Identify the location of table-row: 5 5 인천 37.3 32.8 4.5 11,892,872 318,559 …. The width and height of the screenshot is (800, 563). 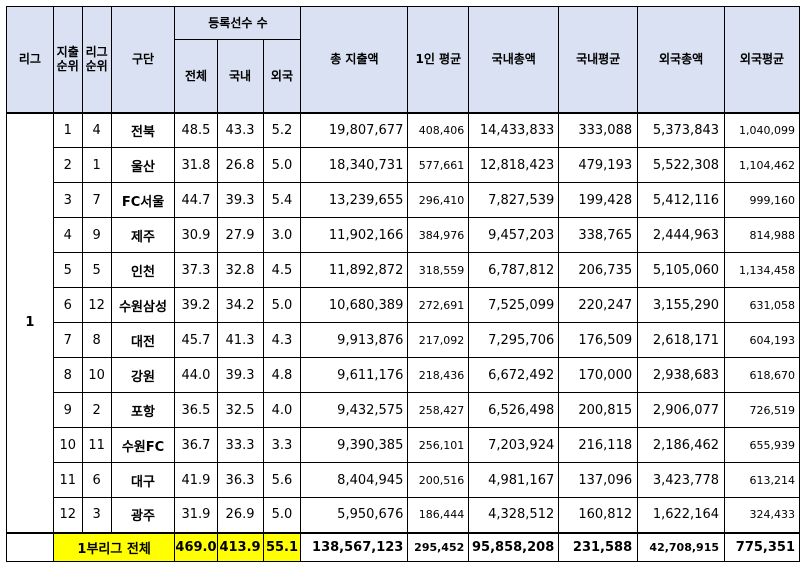
(403, 270).